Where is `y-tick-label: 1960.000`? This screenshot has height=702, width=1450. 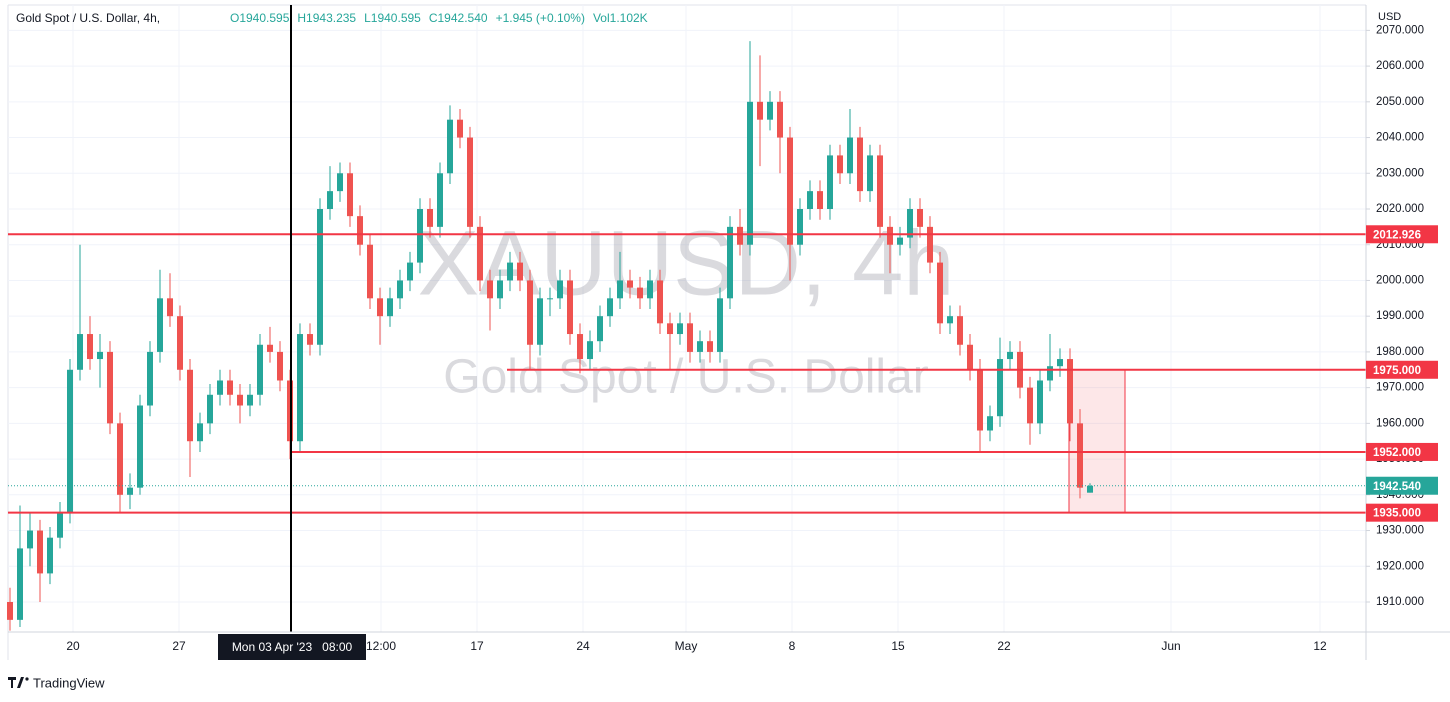
y-tick-label: 1960.000 is located at coordinates (1400, 423).